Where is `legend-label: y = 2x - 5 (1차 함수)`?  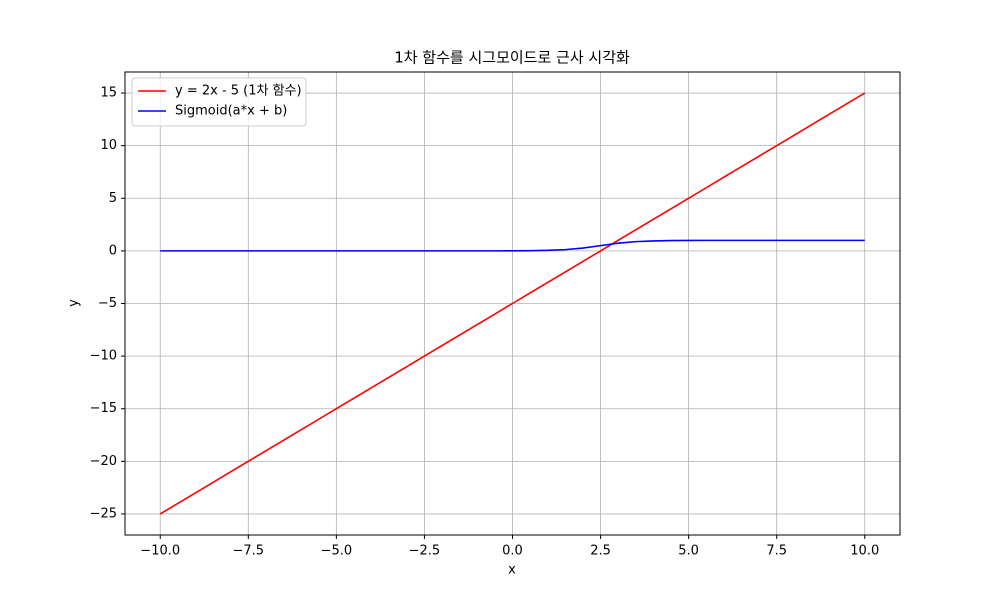
legend-label: y = 2x - 5 (1차 함수) is located at coordinates (238, 91).